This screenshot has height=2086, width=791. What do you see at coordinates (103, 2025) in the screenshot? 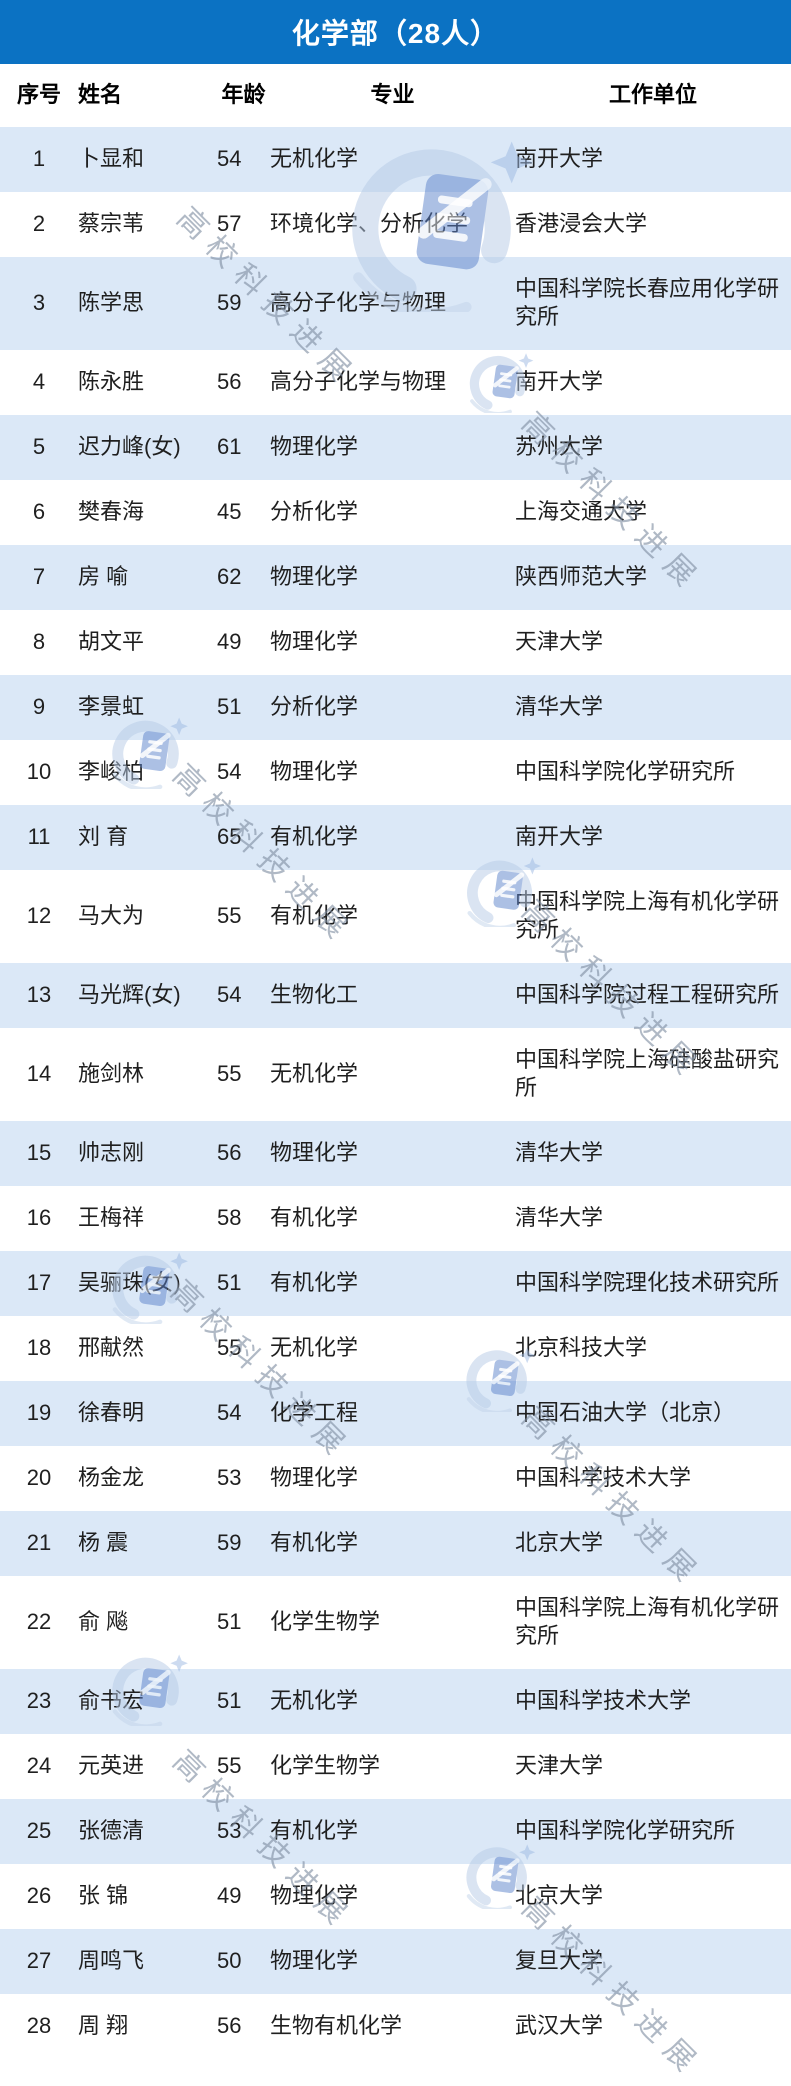
I see `cell-name: 周 翔` at bounding box center [103, 2025].